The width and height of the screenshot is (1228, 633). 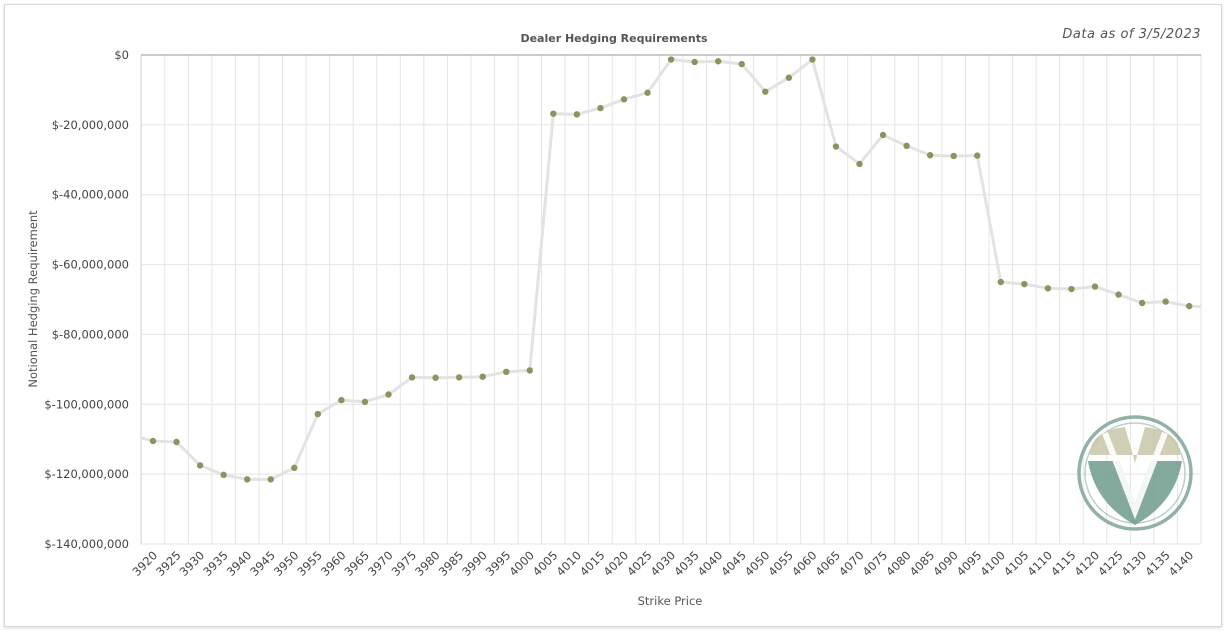 I want to click on x-axis-label: Strike Price, so click(x=670, y=601).